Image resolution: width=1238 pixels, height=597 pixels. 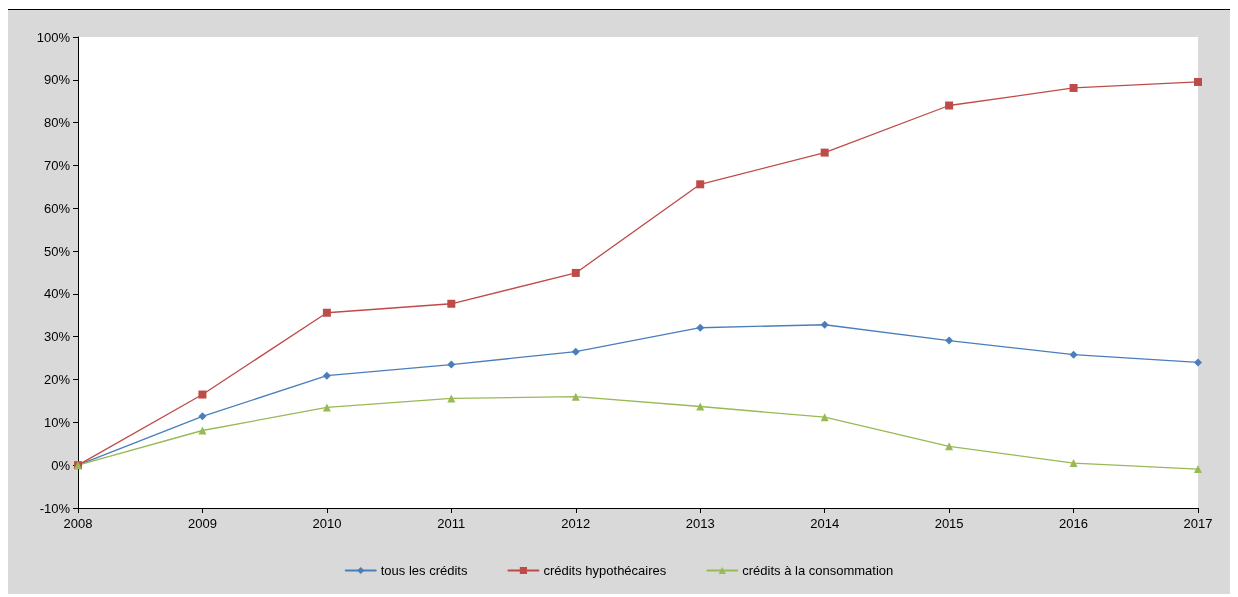 What do you see at coordinates (57, 337) in the screenshot?
I see `y-tick-label: 30%` at bounding box center [57, 337].